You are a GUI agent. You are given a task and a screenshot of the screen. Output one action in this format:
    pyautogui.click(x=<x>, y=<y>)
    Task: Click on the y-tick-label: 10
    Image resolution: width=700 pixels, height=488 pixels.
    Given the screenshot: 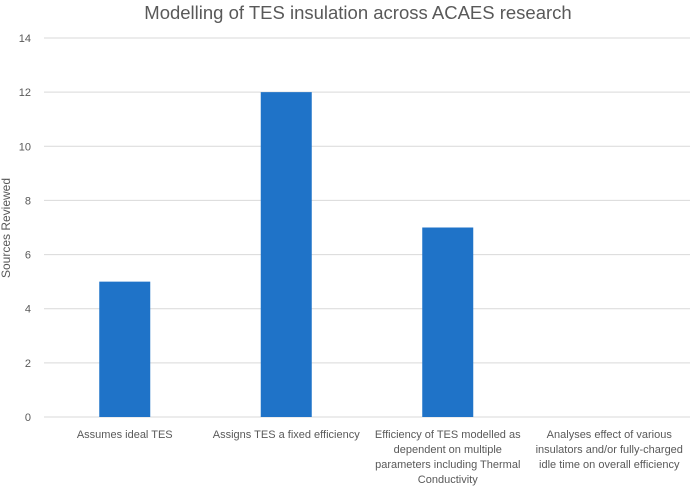 What is the action you would take?
    pyautogui.click(x=25, y=147)
    